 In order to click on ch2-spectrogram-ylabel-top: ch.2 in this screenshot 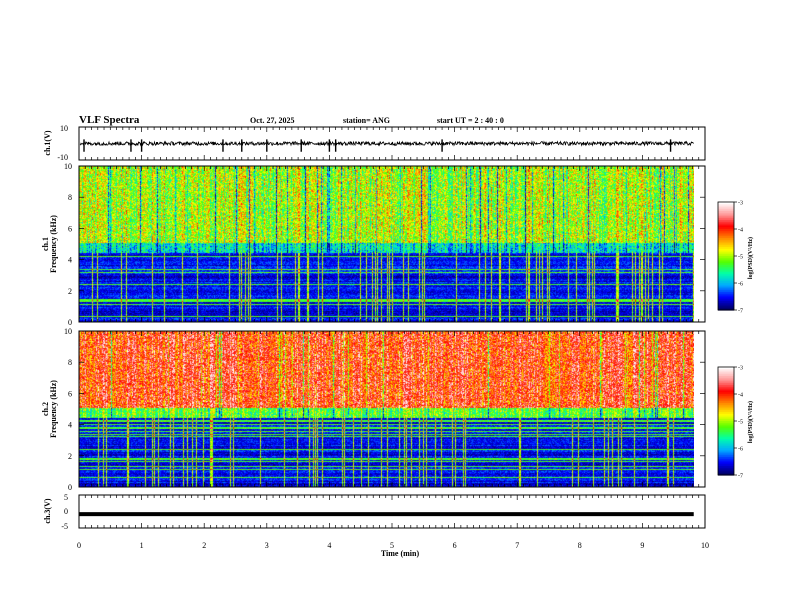, I will do `click(45, 409)`.